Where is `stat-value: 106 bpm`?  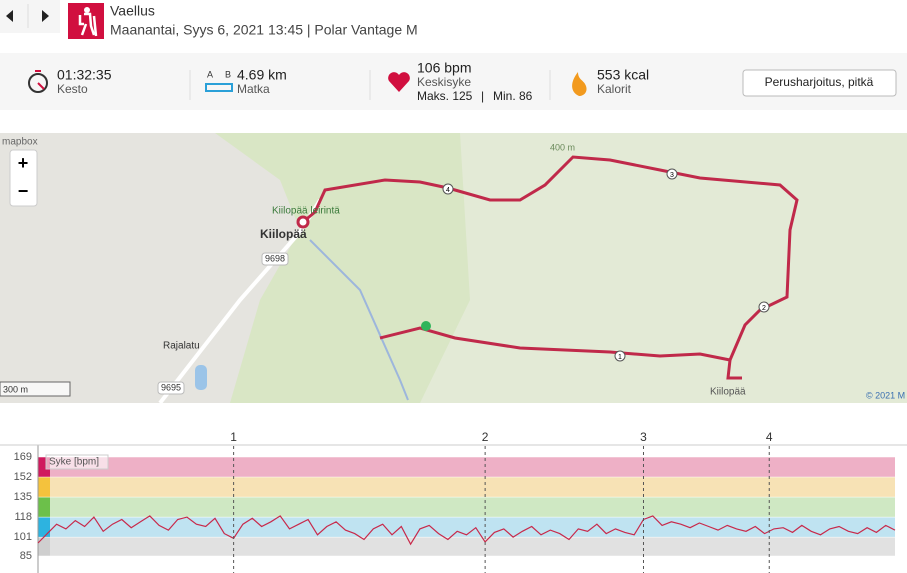 stat-value: 106 bpm is located at coordinates (444, 68).